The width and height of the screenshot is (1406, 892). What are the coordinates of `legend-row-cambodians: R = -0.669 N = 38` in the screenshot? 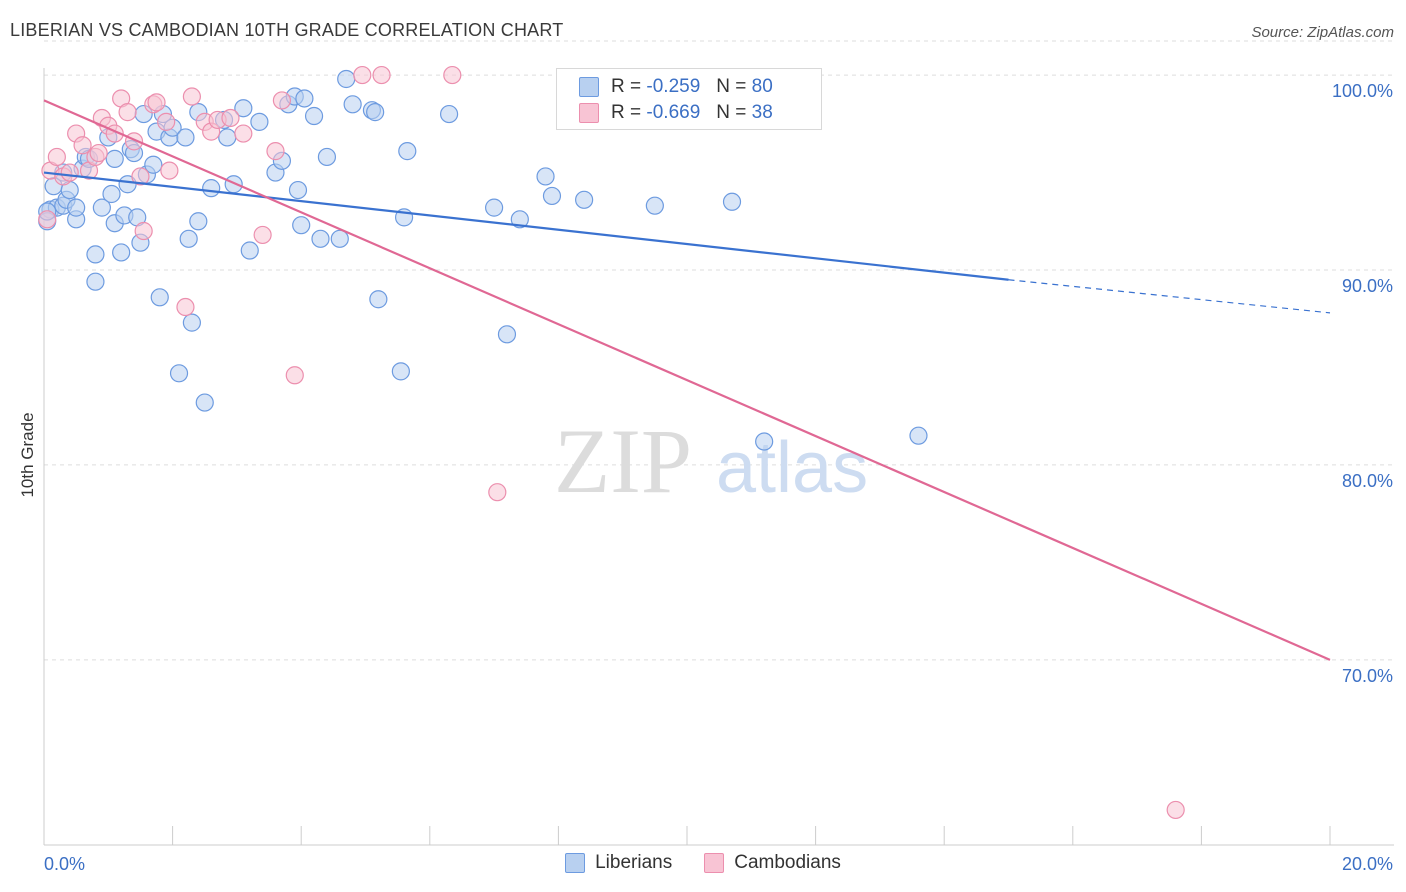 It's located at (676, 113).